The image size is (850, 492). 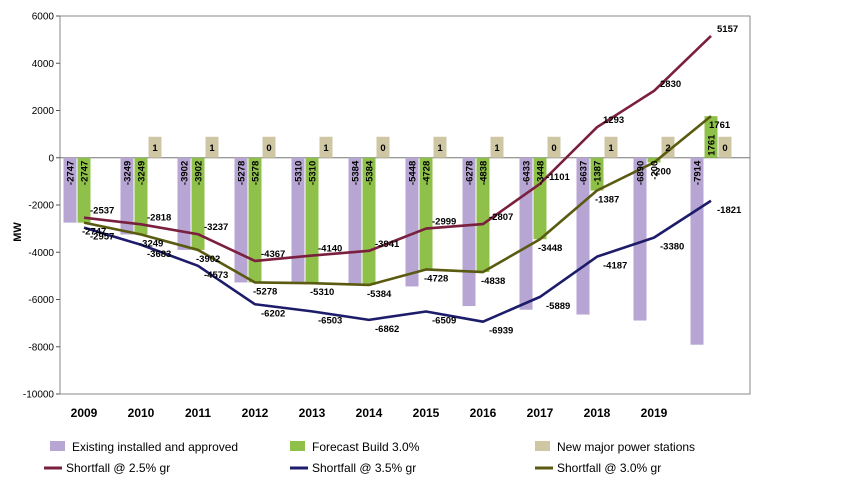 What do you see at coordinates (185, 173) in the screenshot?
I see `data-label-existing: -3902` at bounding box center [185, 173].